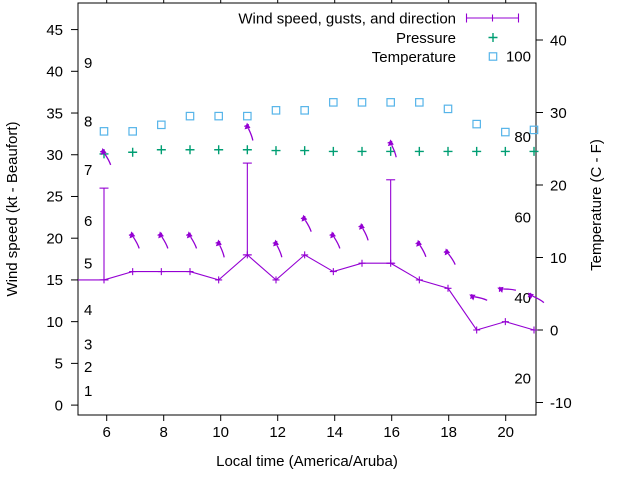  I want to click on y-right-tick-label: 20, so click(558, 185).